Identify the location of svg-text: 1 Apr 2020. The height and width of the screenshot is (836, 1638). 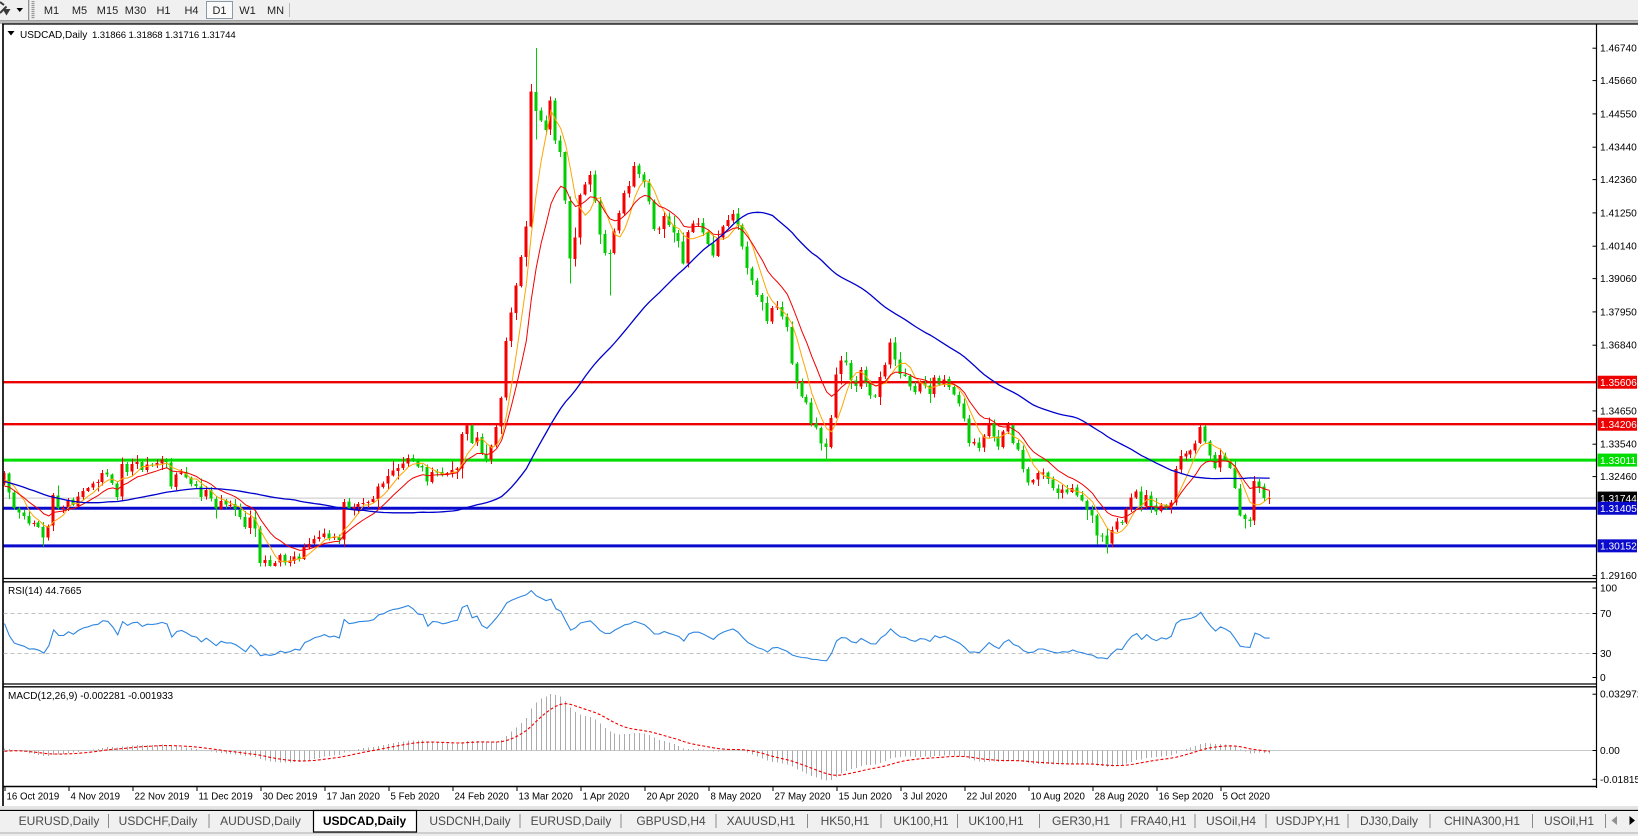
(606, 797).